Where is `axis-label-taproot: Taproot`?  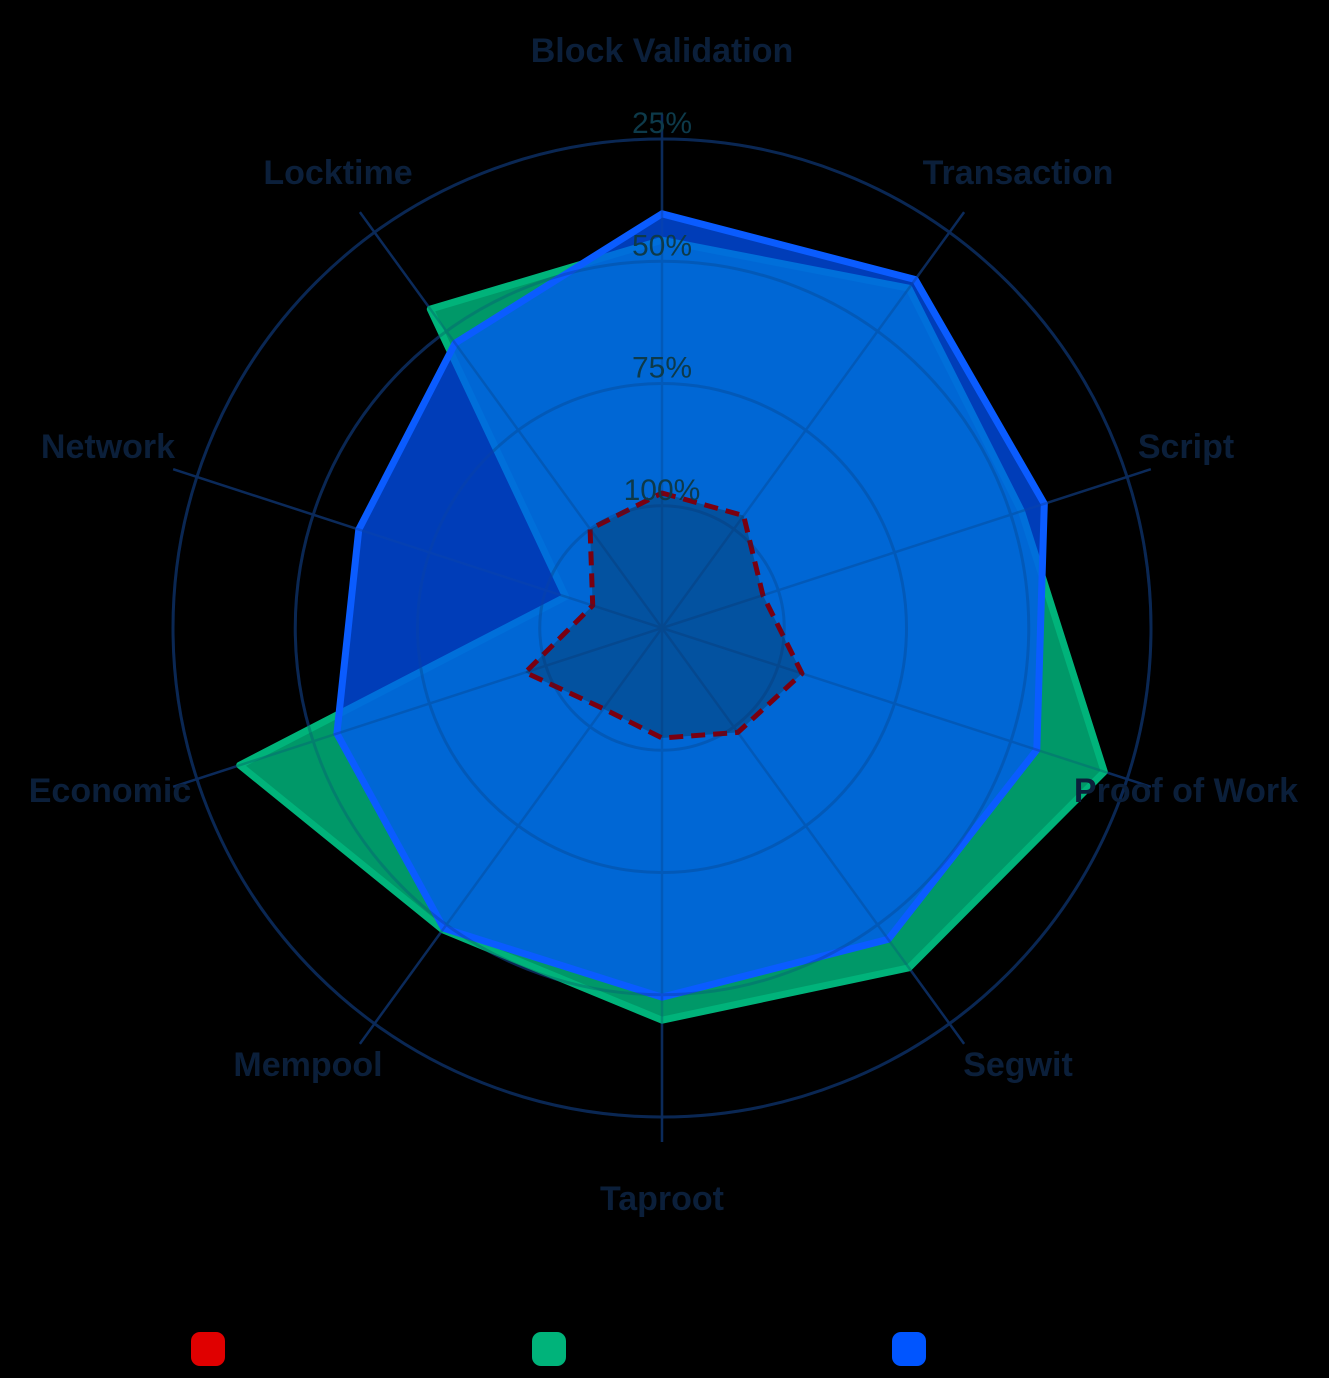
axis-label-taproot: Taproot is located at coordinates (662, 1199).